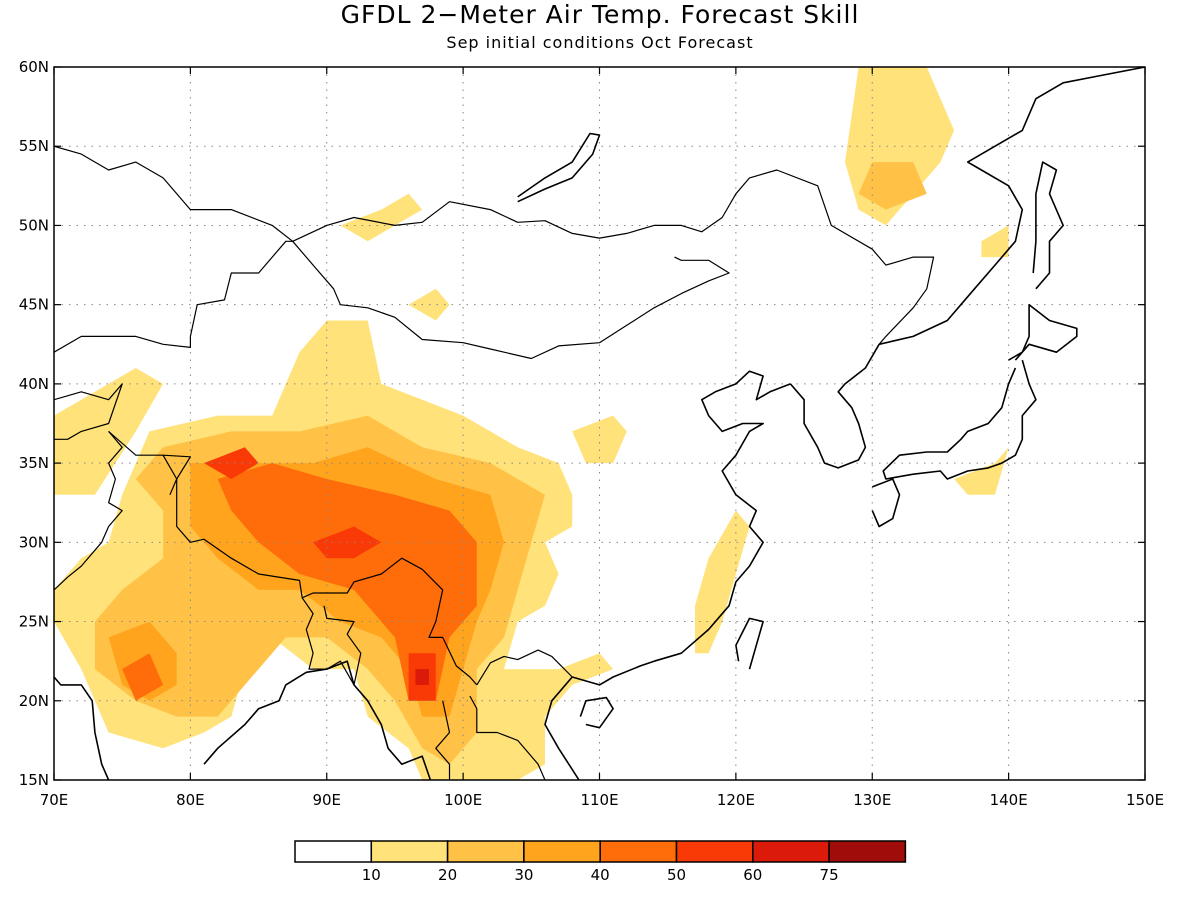  I want to click on lon-tick-label: 70E, so click(54, 800).